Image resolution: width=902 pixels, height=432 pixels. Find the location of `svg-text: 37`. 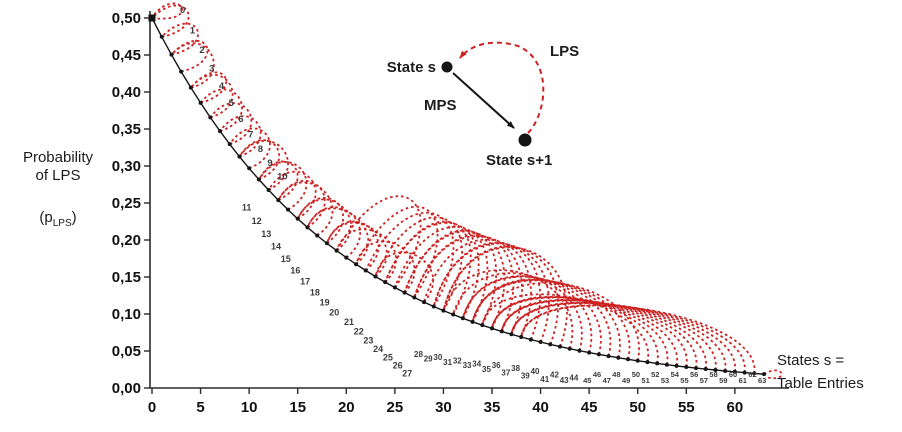

svg-text: 37 is located at coordinates (505, 372).